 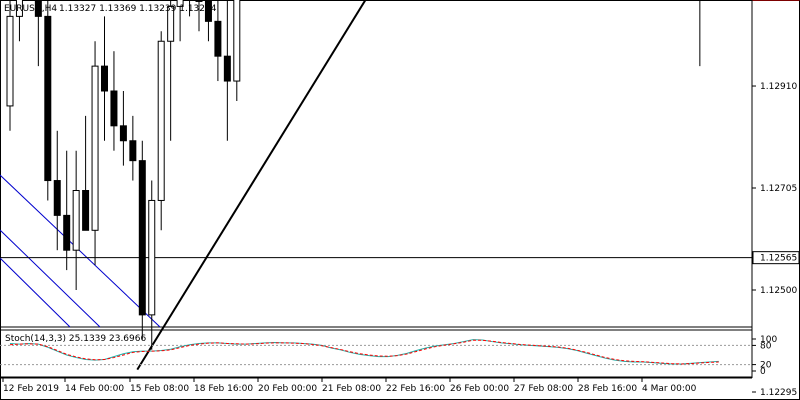 I want to click on time-tick-label: 22 Feb 16:00, so click(x=415, y=389).